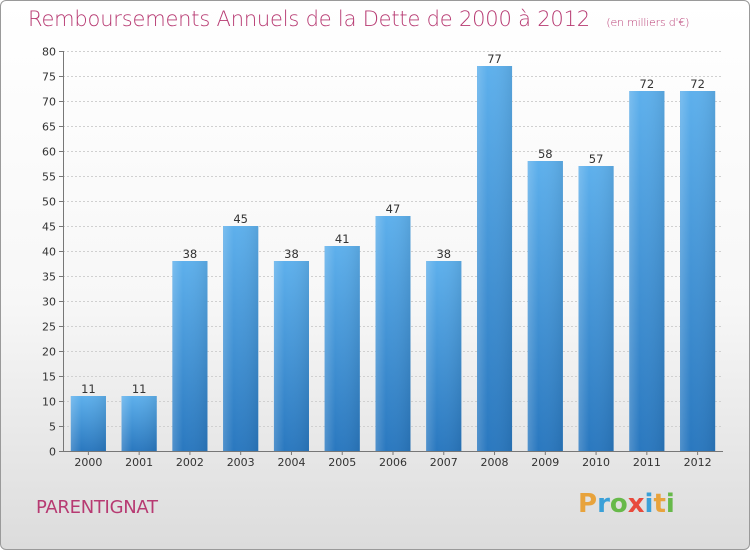 The image size is (750, 550). I want to click on logo-letter: r, so click(603, 504).